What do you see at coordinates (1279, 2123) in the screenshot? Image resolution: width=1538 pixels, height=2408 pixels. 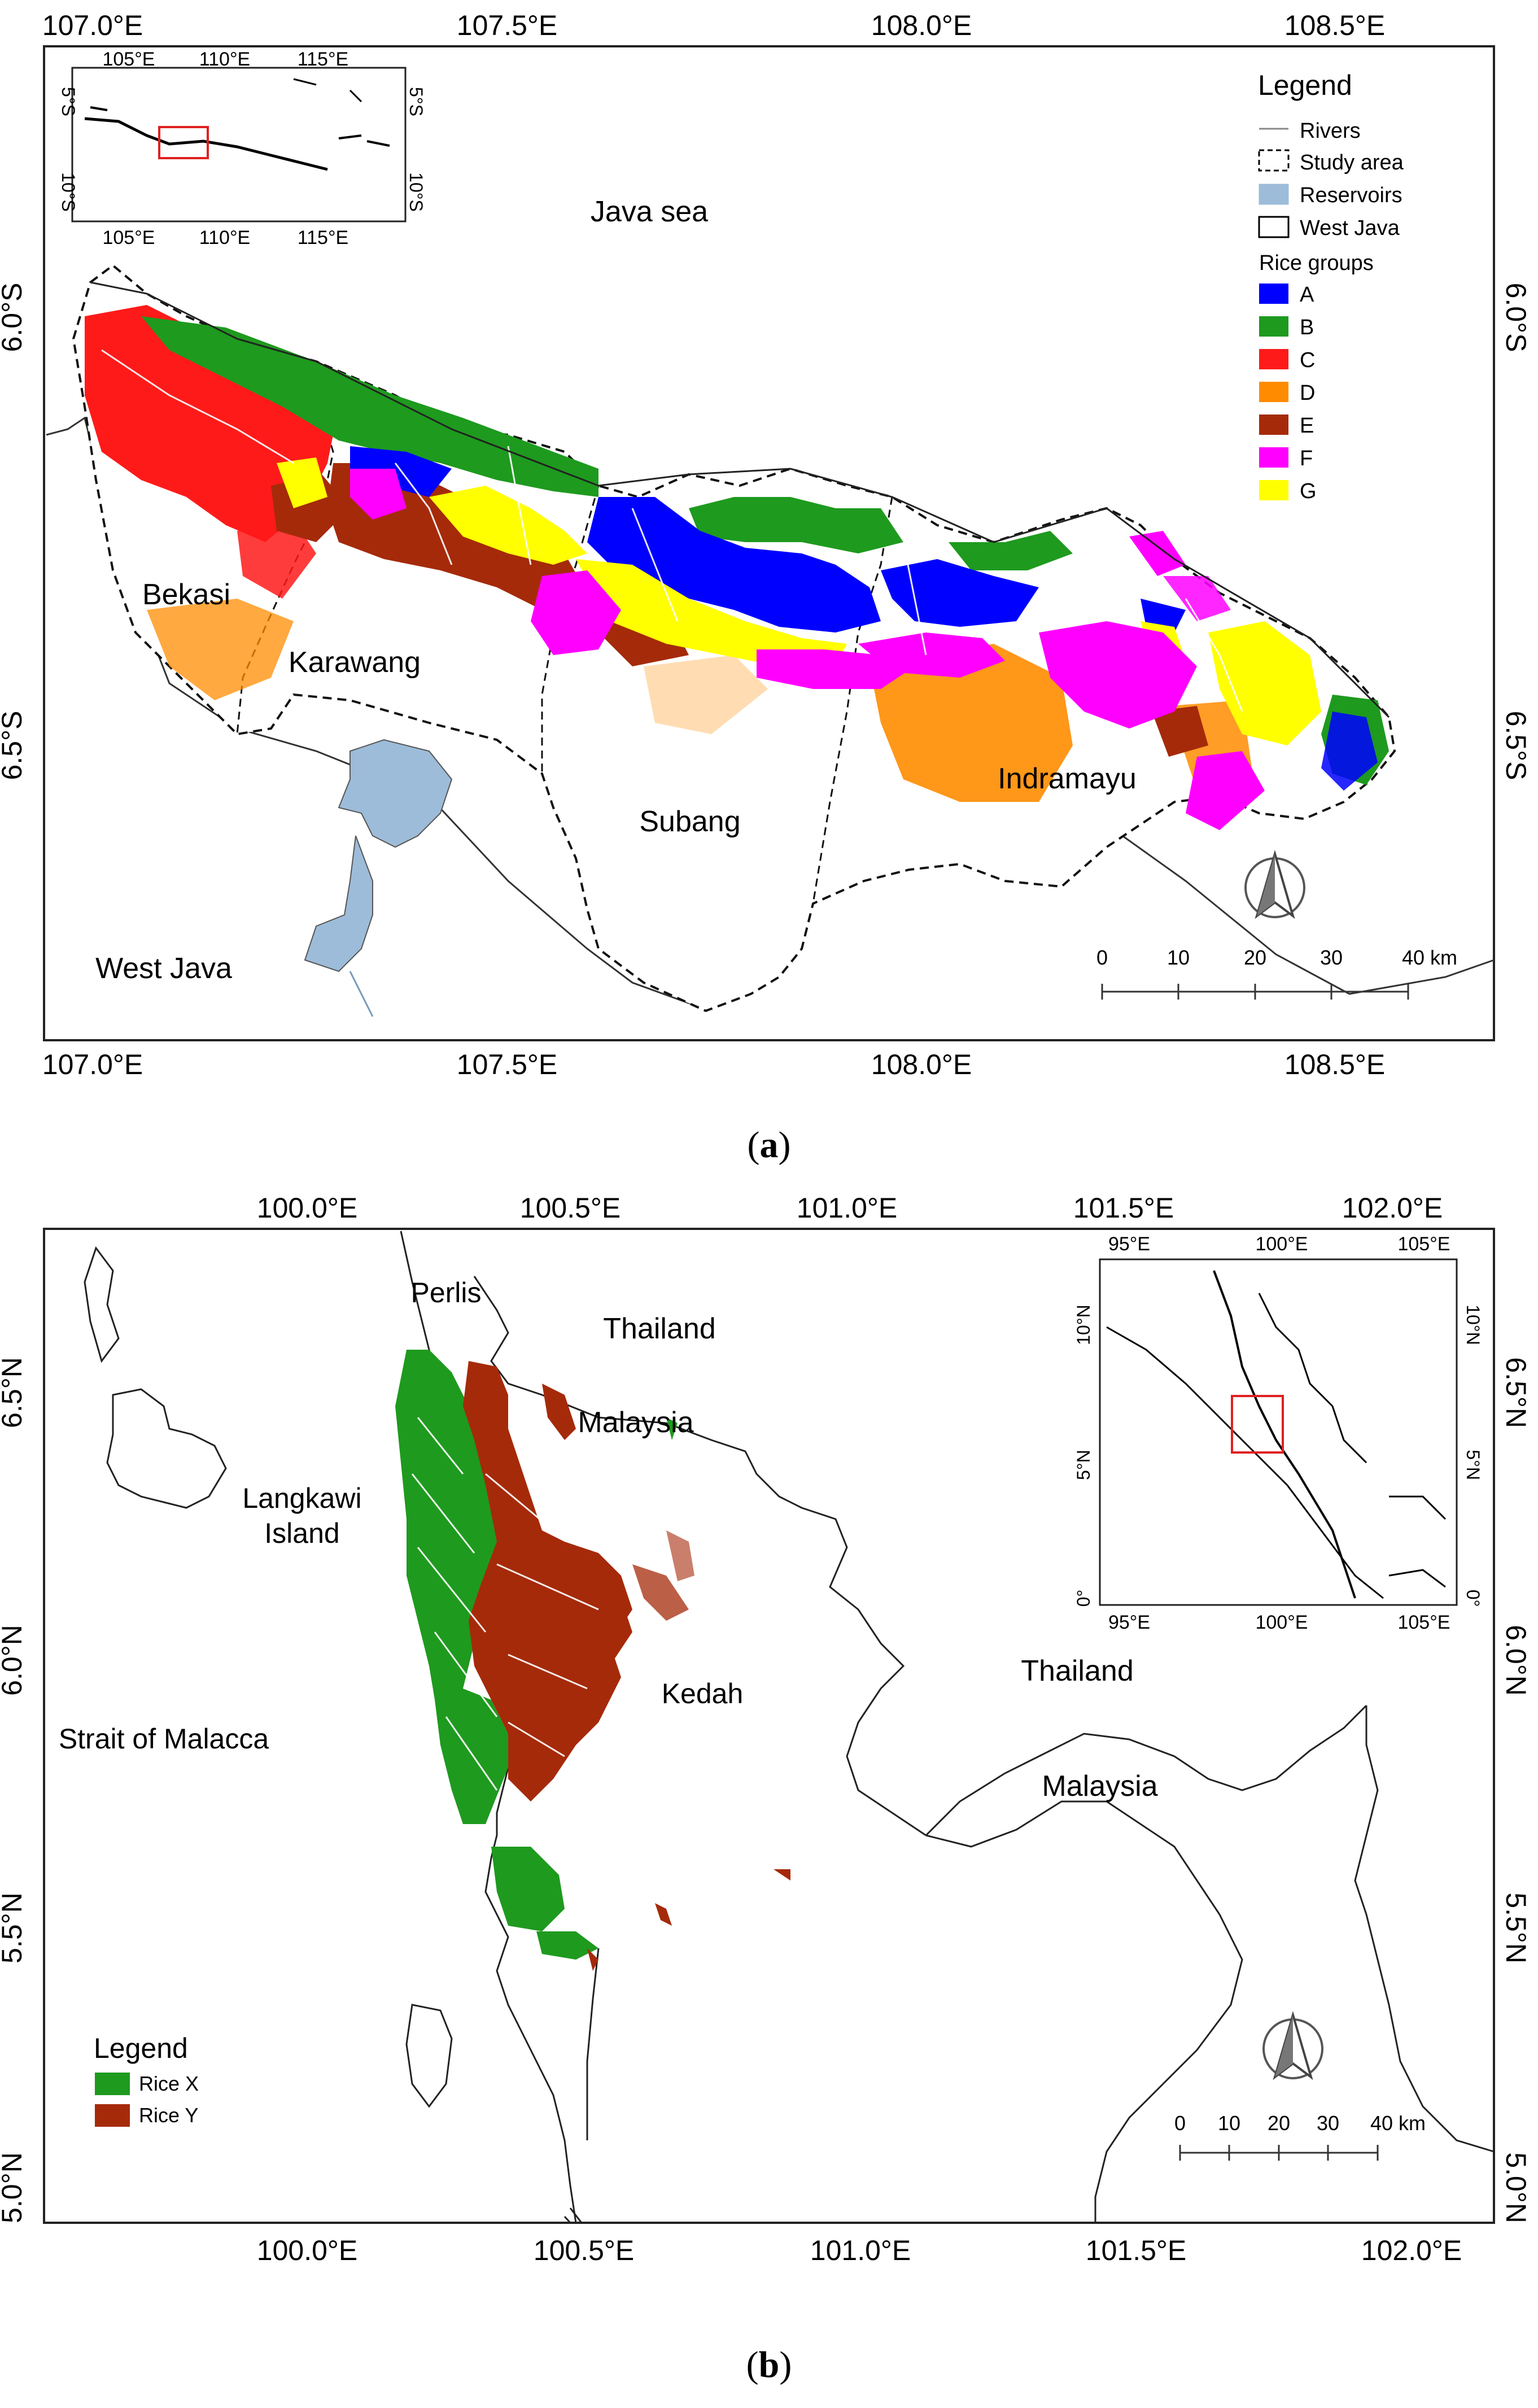 I see `scale-b-tick-2: 20` at bounding box center [1279, 2123].